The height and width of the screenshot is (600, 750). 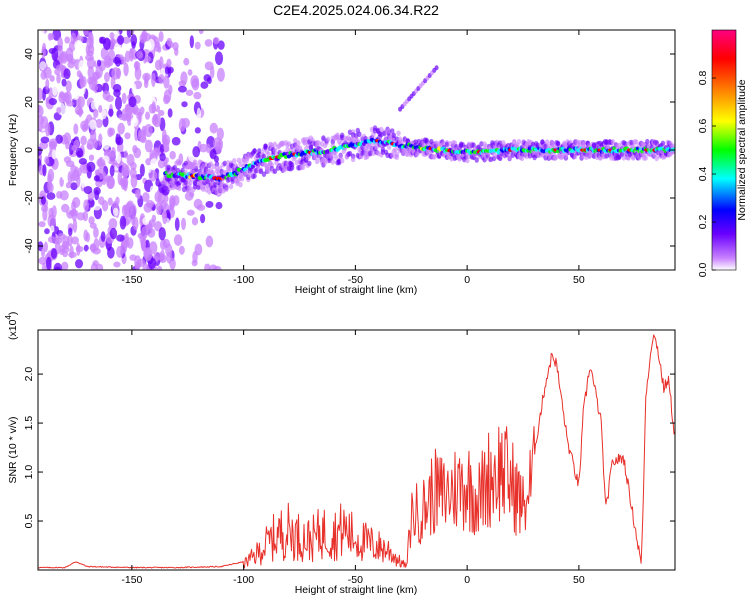 What do you see at coordinates (356, 10) in the screenshot?
I see `chart-title: C2E4.2025.024.06.34.R22` at bounding box center [356, 10].